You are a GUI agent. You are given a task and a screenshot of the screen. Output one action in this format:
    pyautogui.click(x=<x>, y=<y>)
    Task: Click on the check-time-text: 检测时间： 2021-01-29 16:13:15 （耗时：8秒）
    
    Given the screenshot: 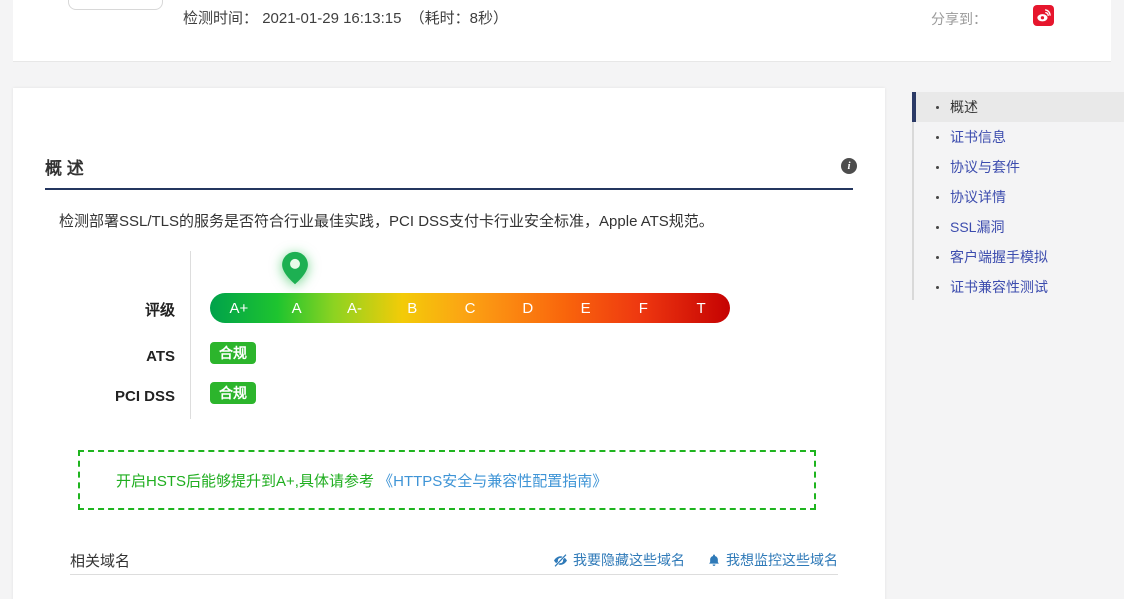 What is the action you would take?
    pyautogui.click(x=345, y=17)
    